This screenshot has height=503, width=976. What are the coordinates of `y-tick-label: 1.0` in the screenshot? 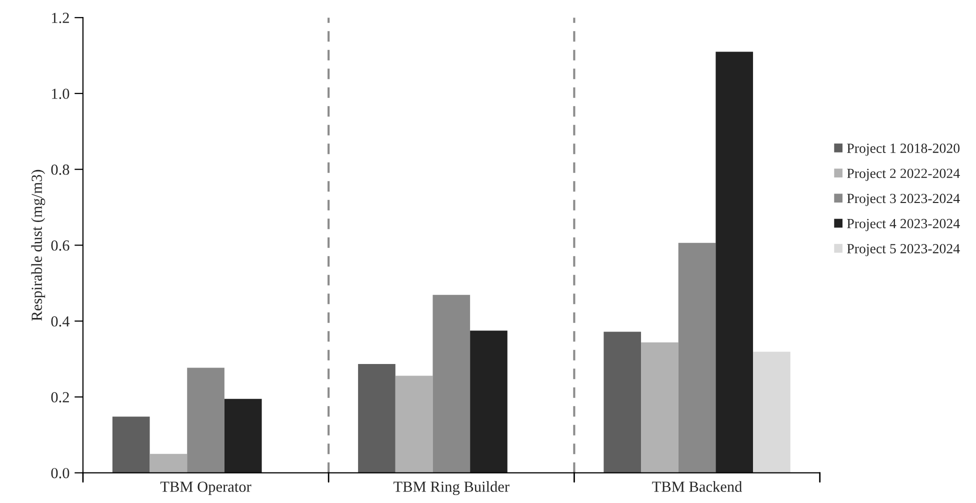 It's located at (61, 93).